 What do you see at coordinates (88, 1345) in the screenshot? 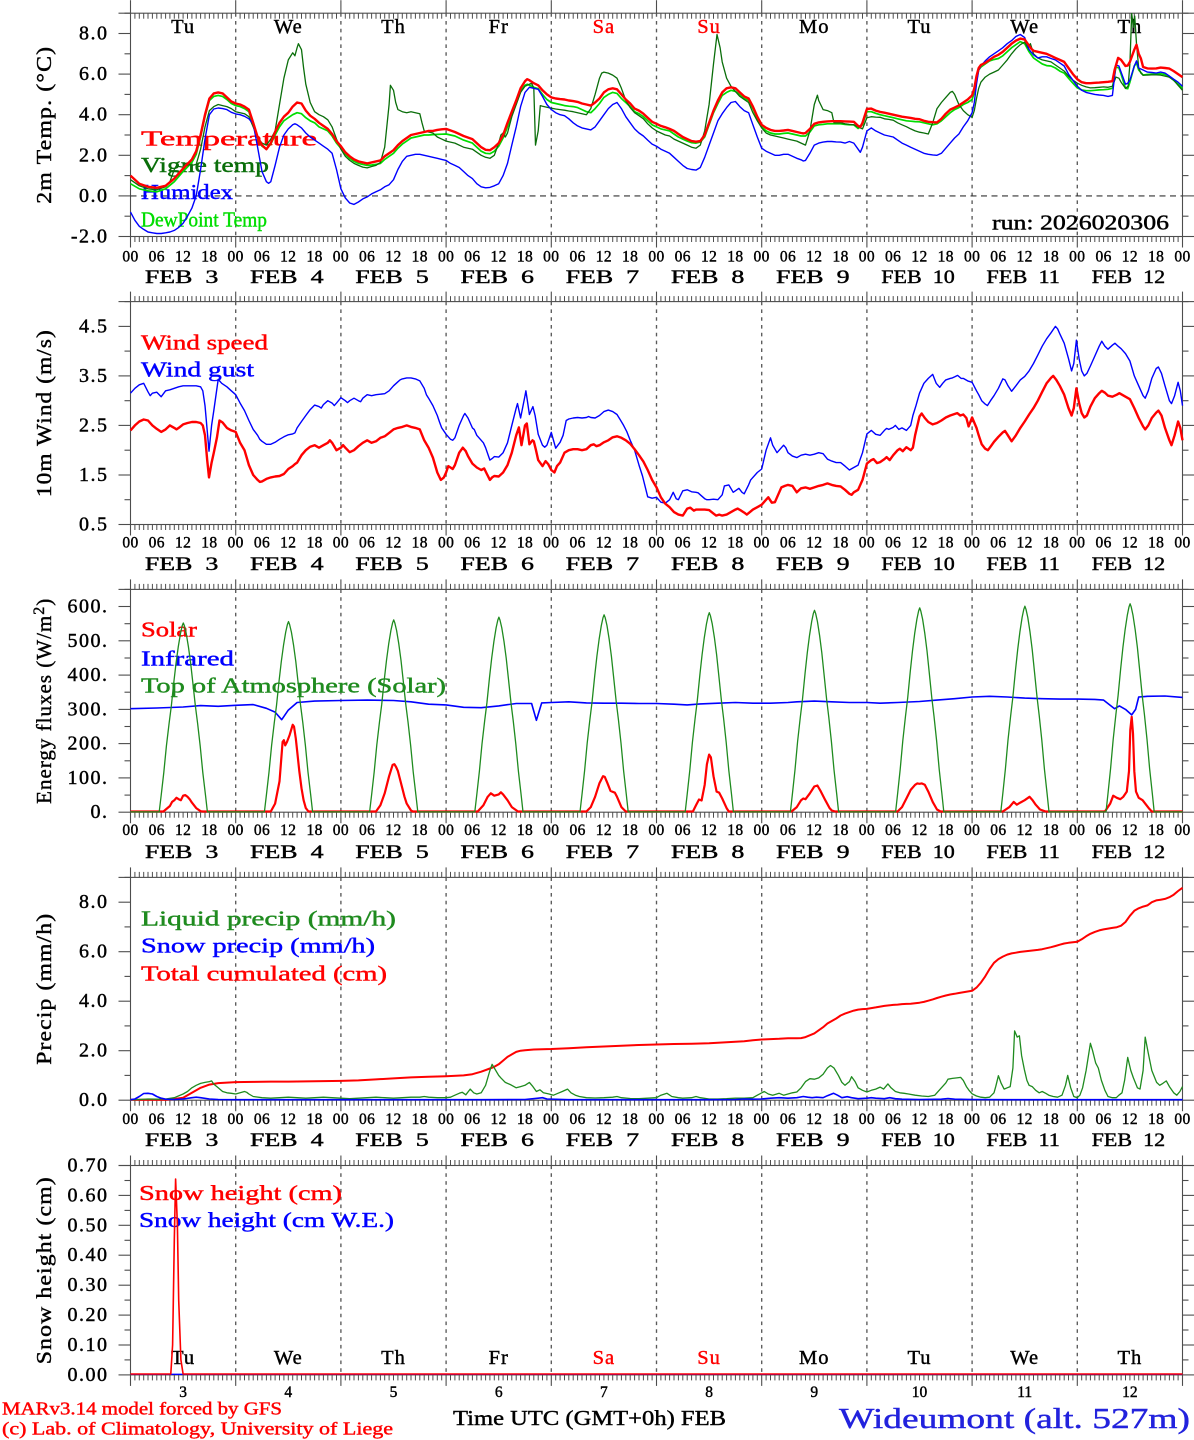
I see `svg-text: 0.10` at bounding box center [88, 1345].